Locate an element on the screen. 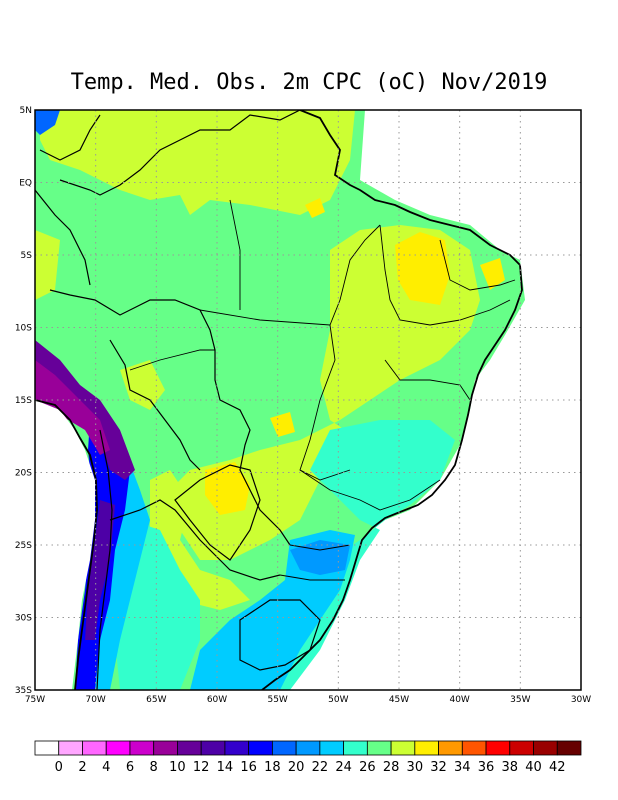 This screenshot has height=800, width=618. latitude-label: EQ is located at coordinates (25, 184).